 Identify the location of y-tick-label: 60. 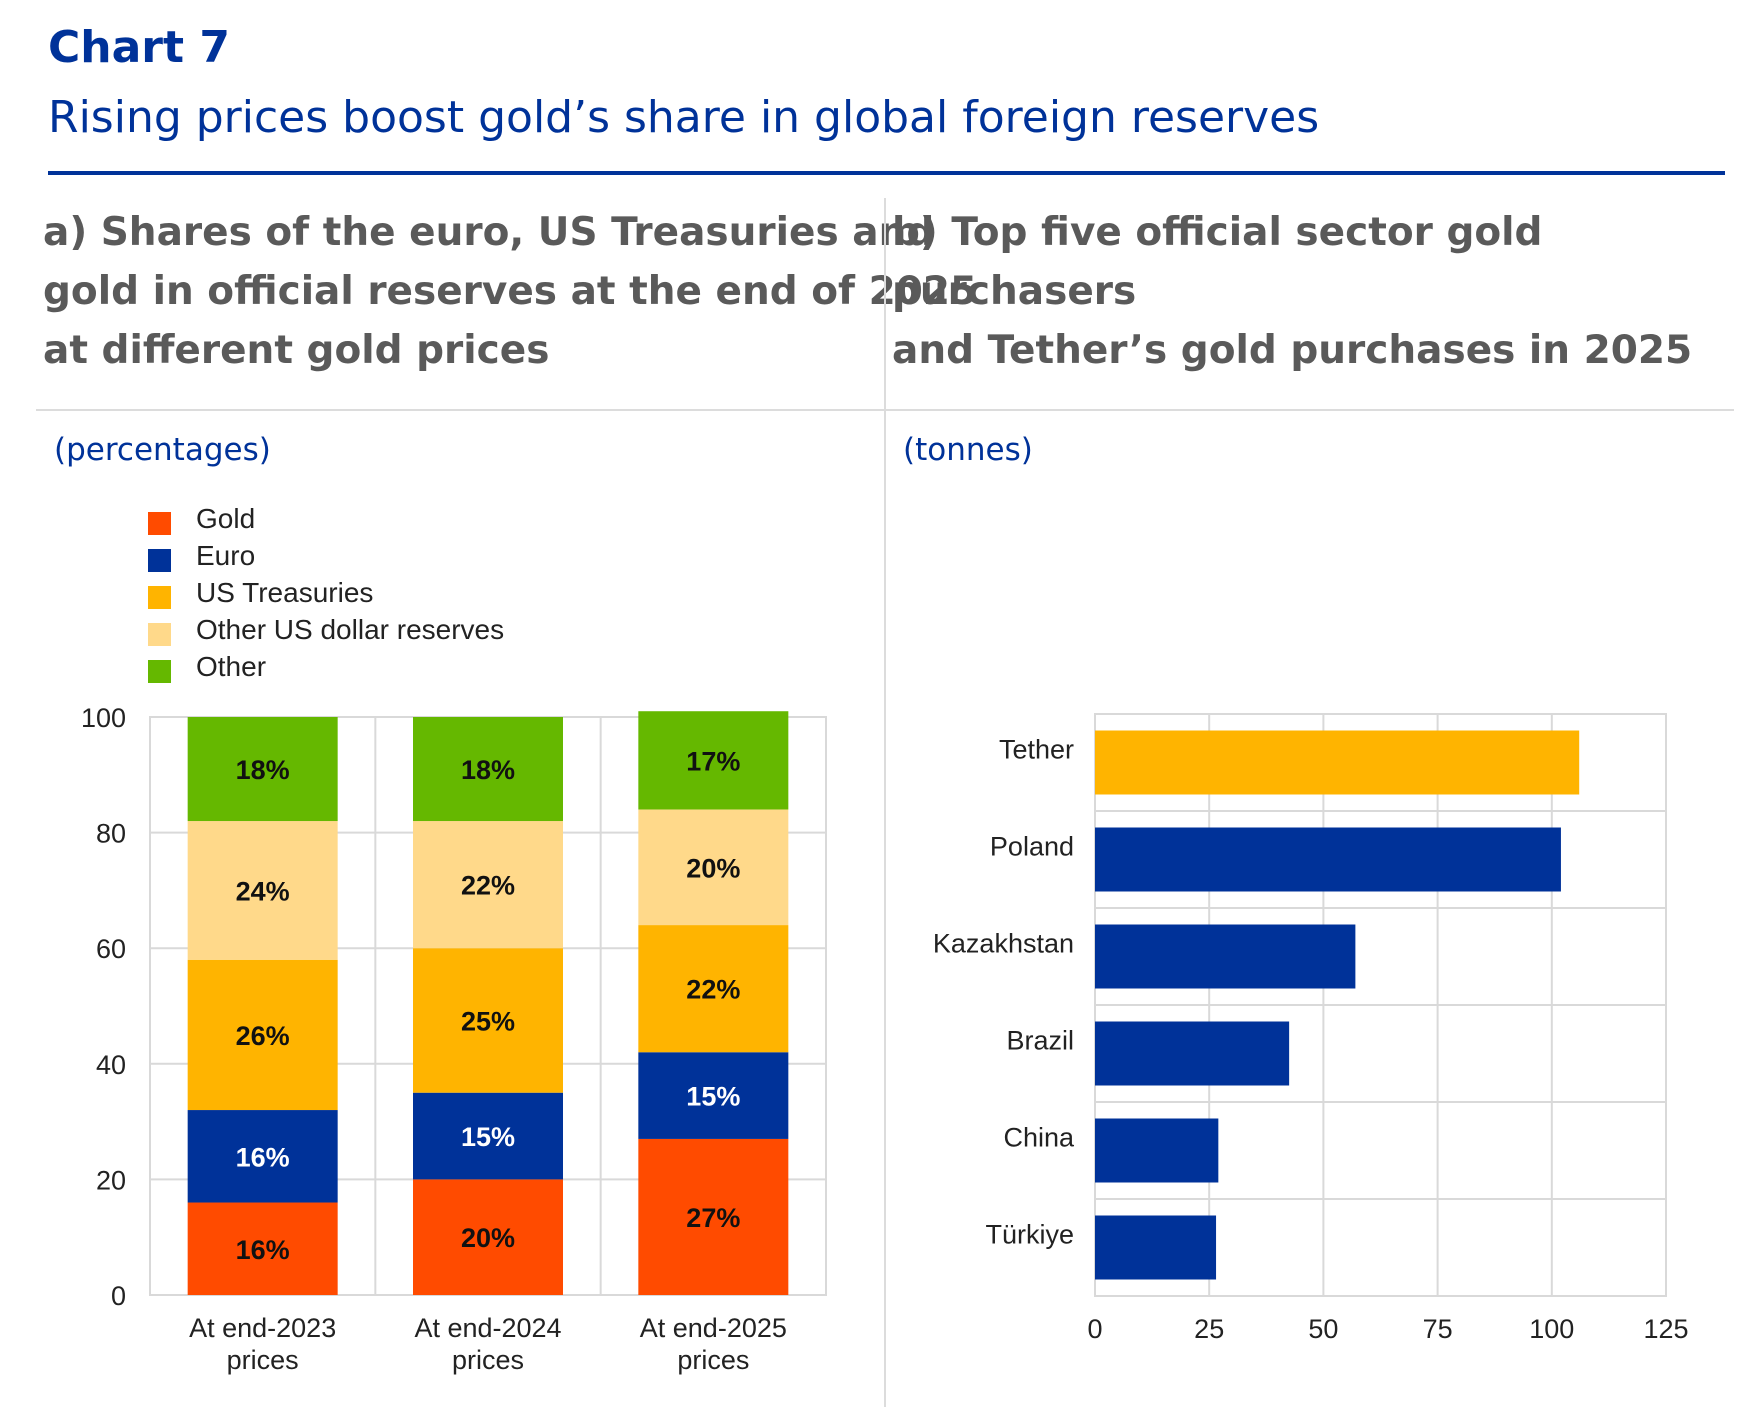
(111, 949).